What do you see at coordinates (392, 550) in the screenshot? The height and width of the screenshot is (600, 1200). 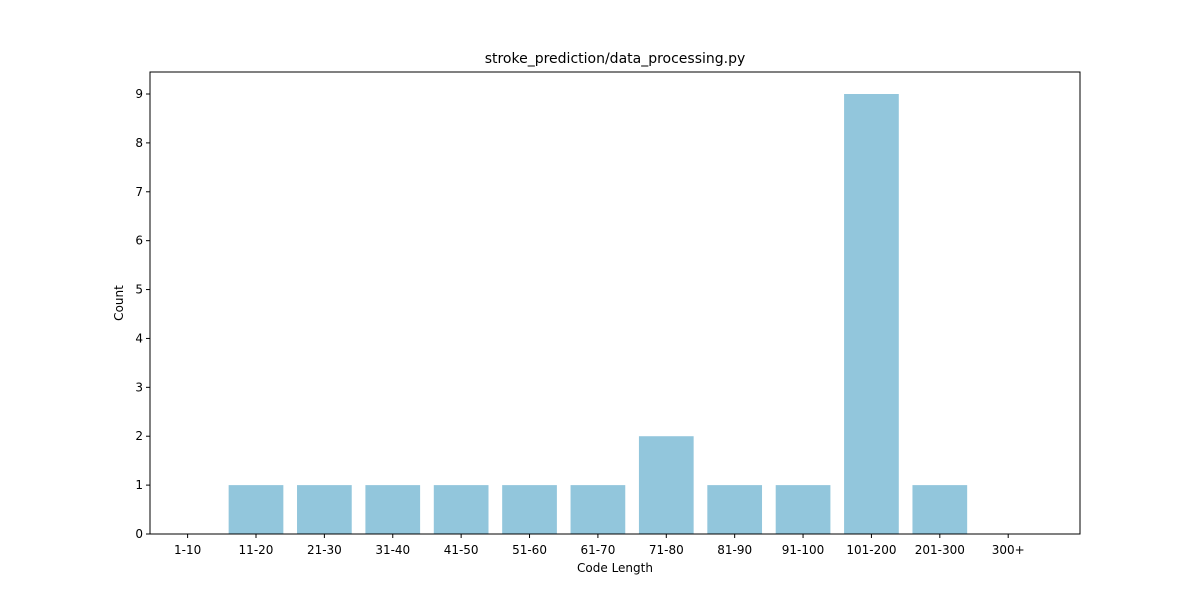 I see `x-tick-label: 31-40` at bounding box center [392, 550].